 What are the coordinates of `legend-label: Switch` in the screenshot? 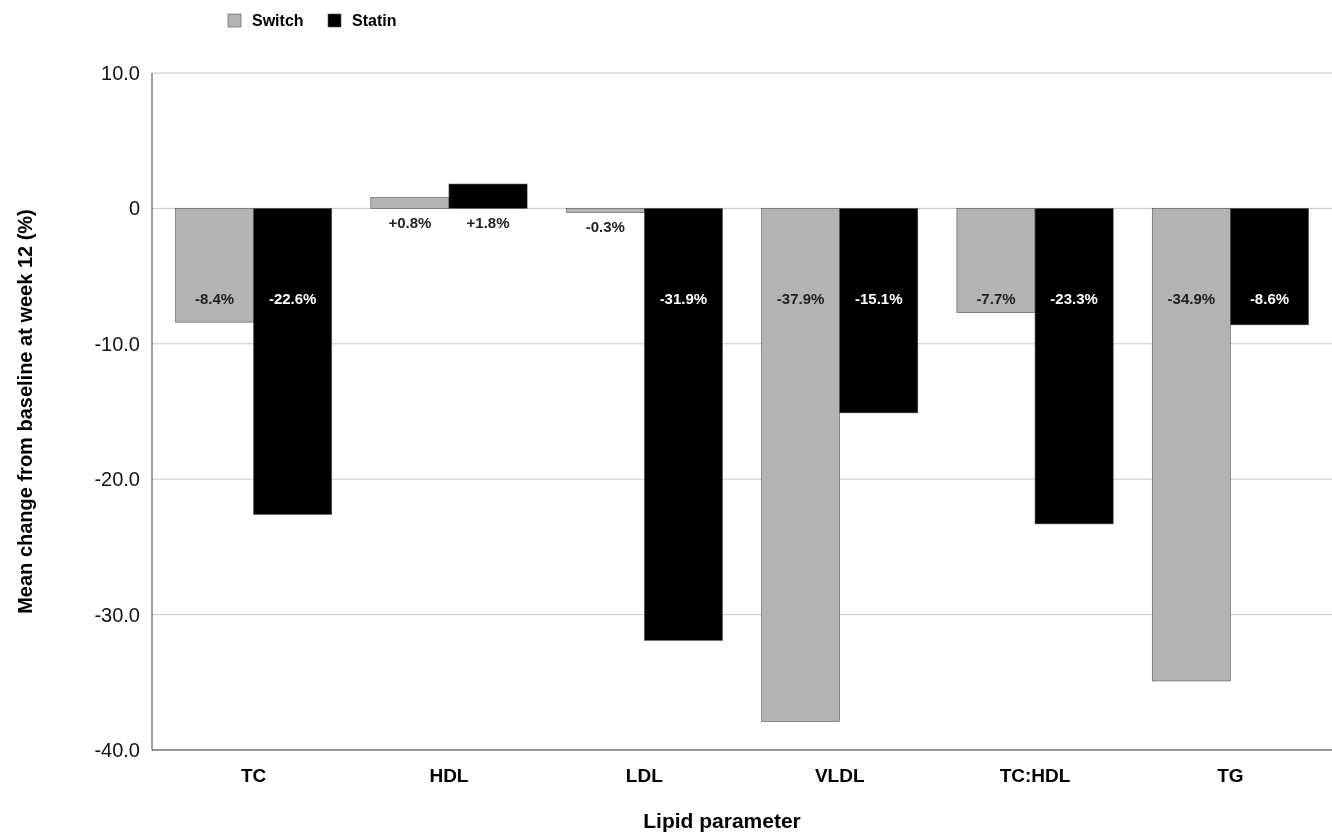 It's located at (278, 20).